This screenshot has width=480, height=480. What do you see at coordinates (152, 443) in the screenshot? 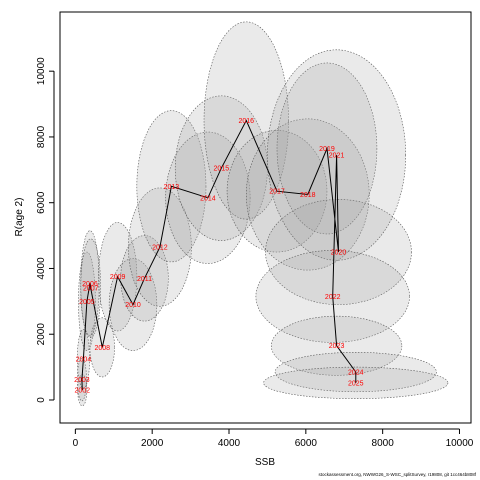
I see `x-tick-label-2000: 2000` at bounding box center [152, 443].